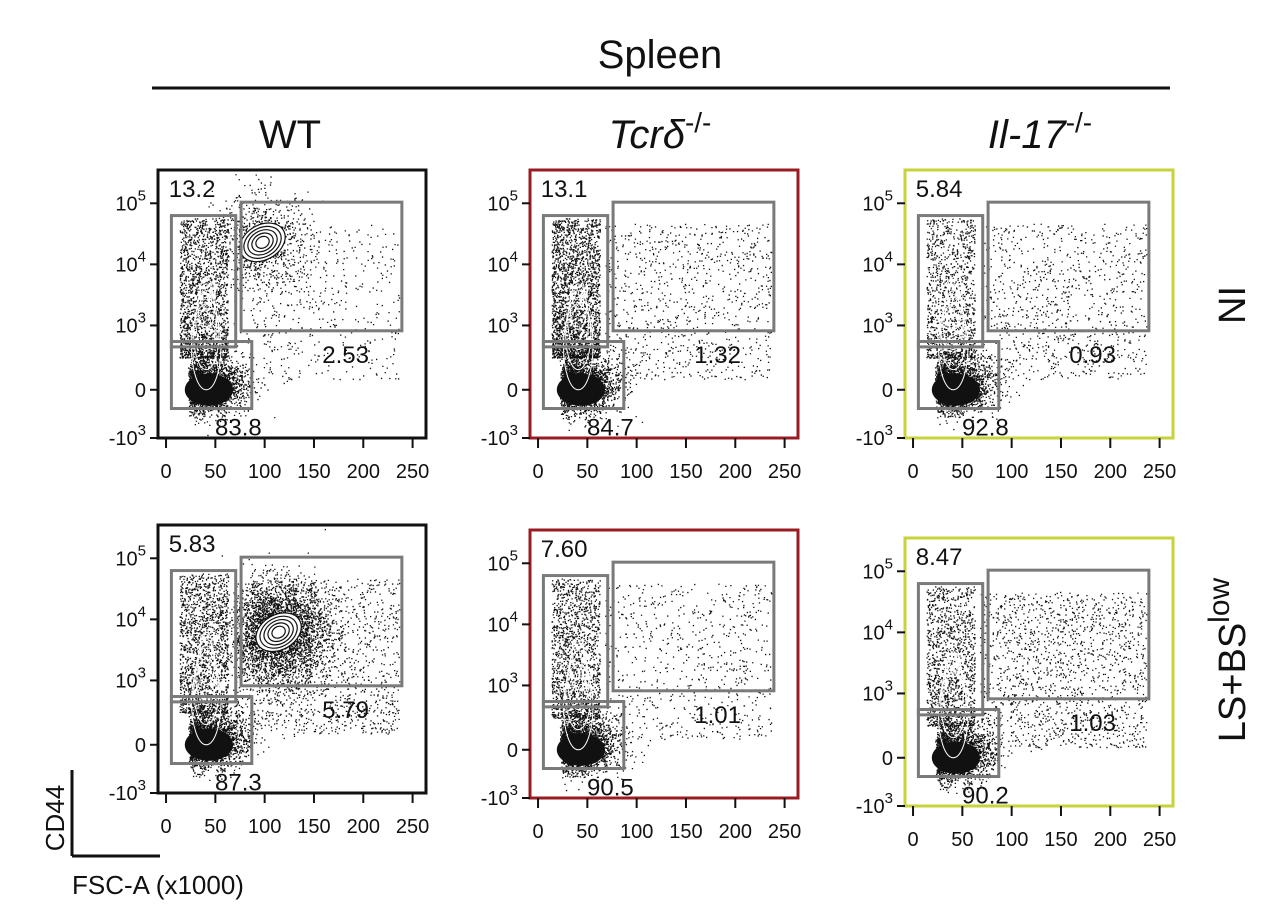  Describe the element at coordinates (55, 818) in the screenshot. I see `axis-key-y-label: CD44` at that location.